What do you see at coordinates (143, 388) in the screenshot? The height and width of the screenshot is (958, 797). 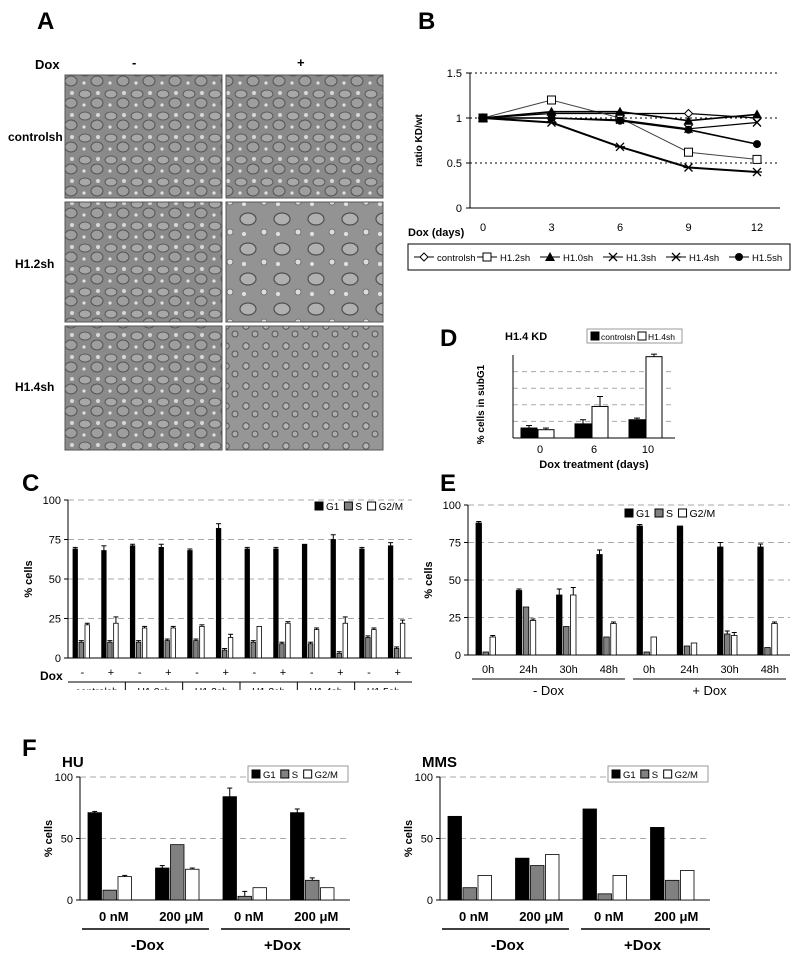 I see `micrograph-h14sh-minus` at bounding box center [143, 388].